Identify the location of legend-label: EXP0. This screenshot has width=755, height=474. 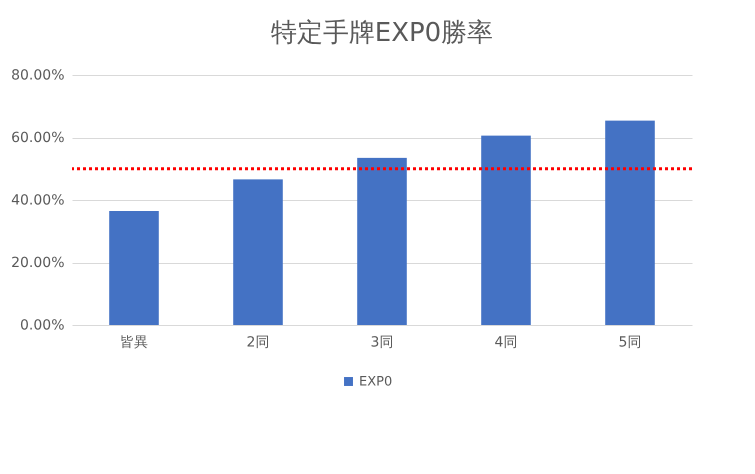
(375, 382).